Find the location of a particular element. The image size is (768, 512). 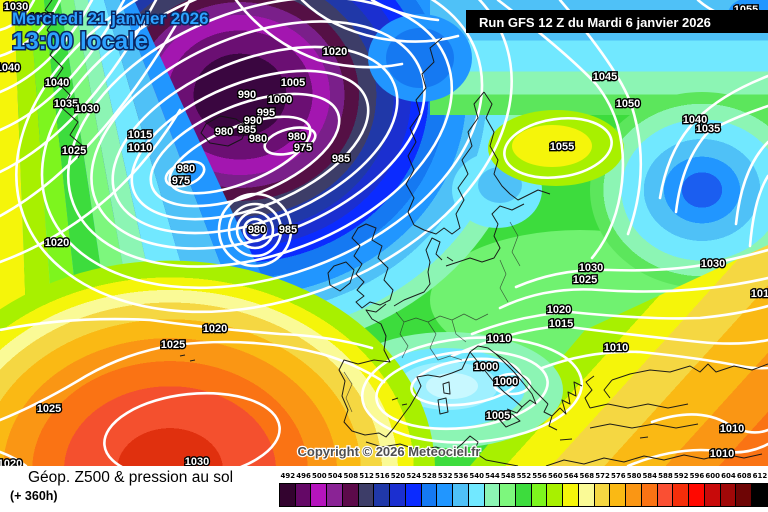

colorbar-tick-label: 524 is located at coordinates (414, 476).